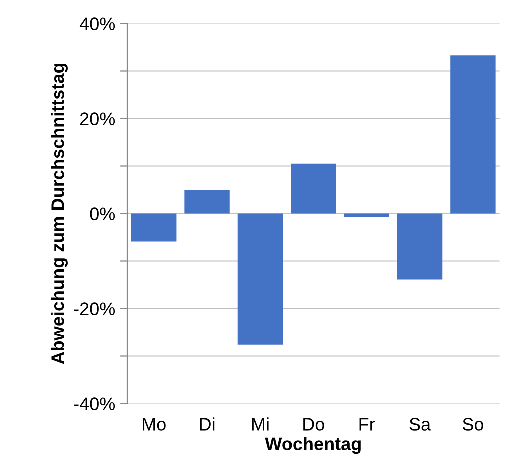 Image resolution: width=510 pixels, height=475 pixels. Describe the element at coordinates (95, 309) in the screenshot. I see `y-tick-label: -20%` at that location.